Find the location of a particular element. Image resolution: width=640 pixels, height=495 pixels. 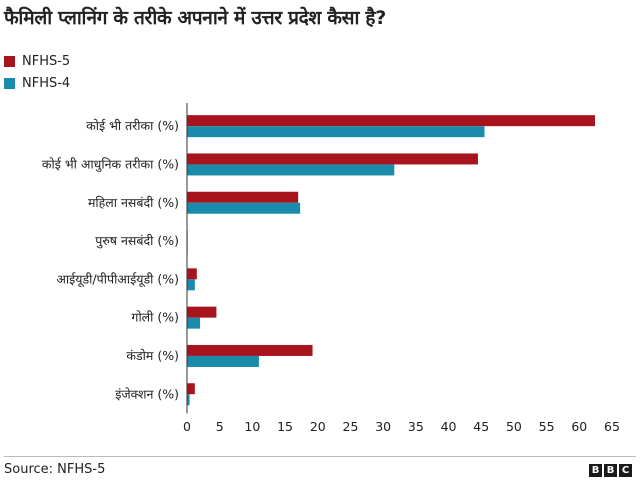

x-tick-label: 60 is located at coordinates (579, 426).